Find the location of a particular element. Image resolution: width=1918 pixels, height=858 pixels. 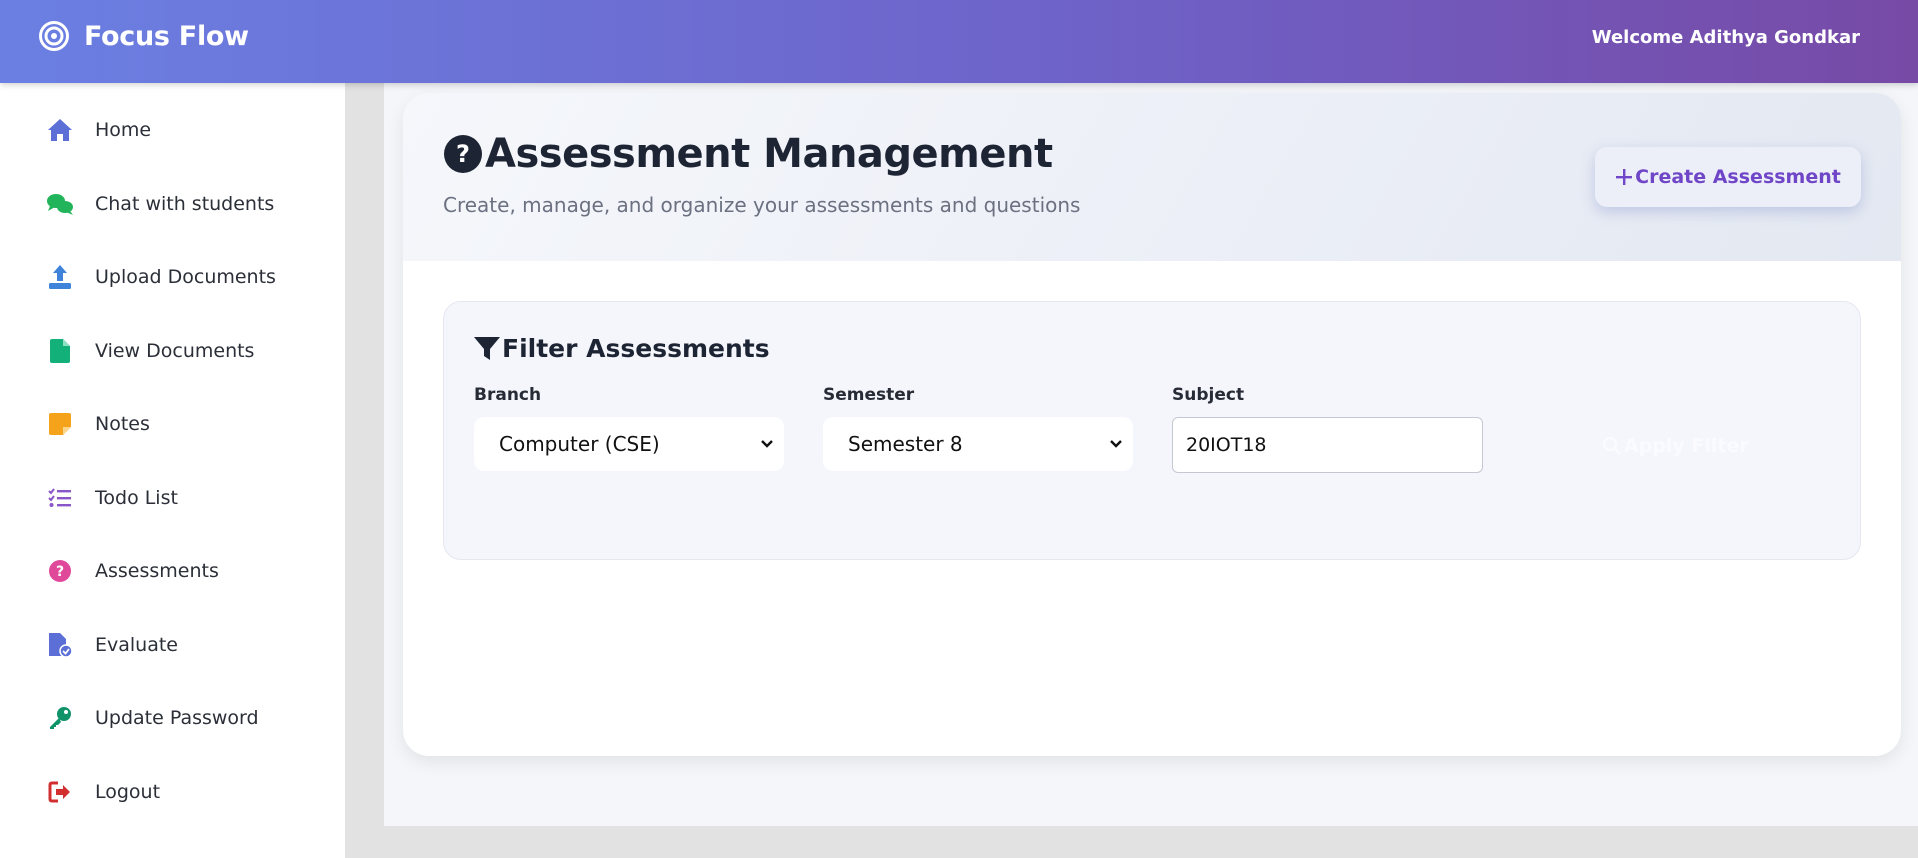

search-icon is located at coordinates (1611, 445).